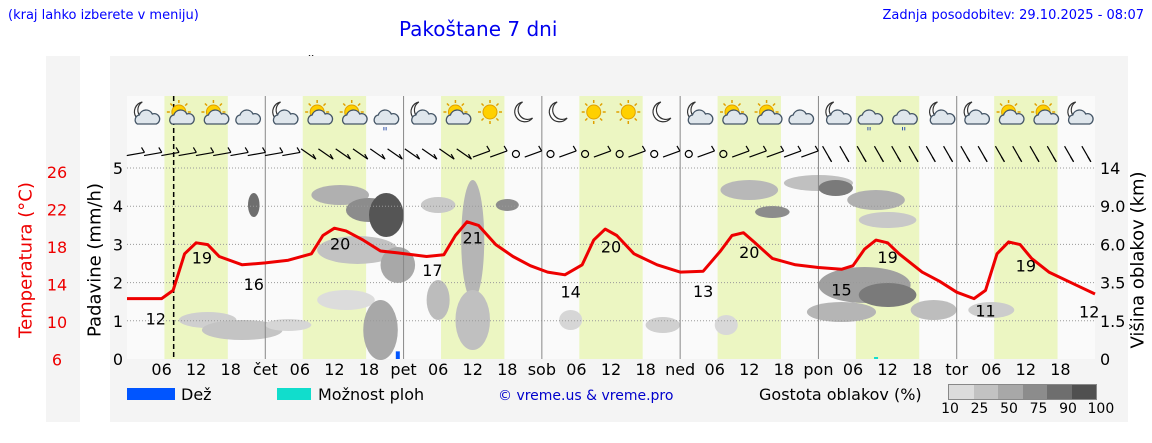  What do you see at coordinates (1112, 283) in the screenshot?
I see `cloud-height-tick: 3.5` at bounding box center [1112, 283].